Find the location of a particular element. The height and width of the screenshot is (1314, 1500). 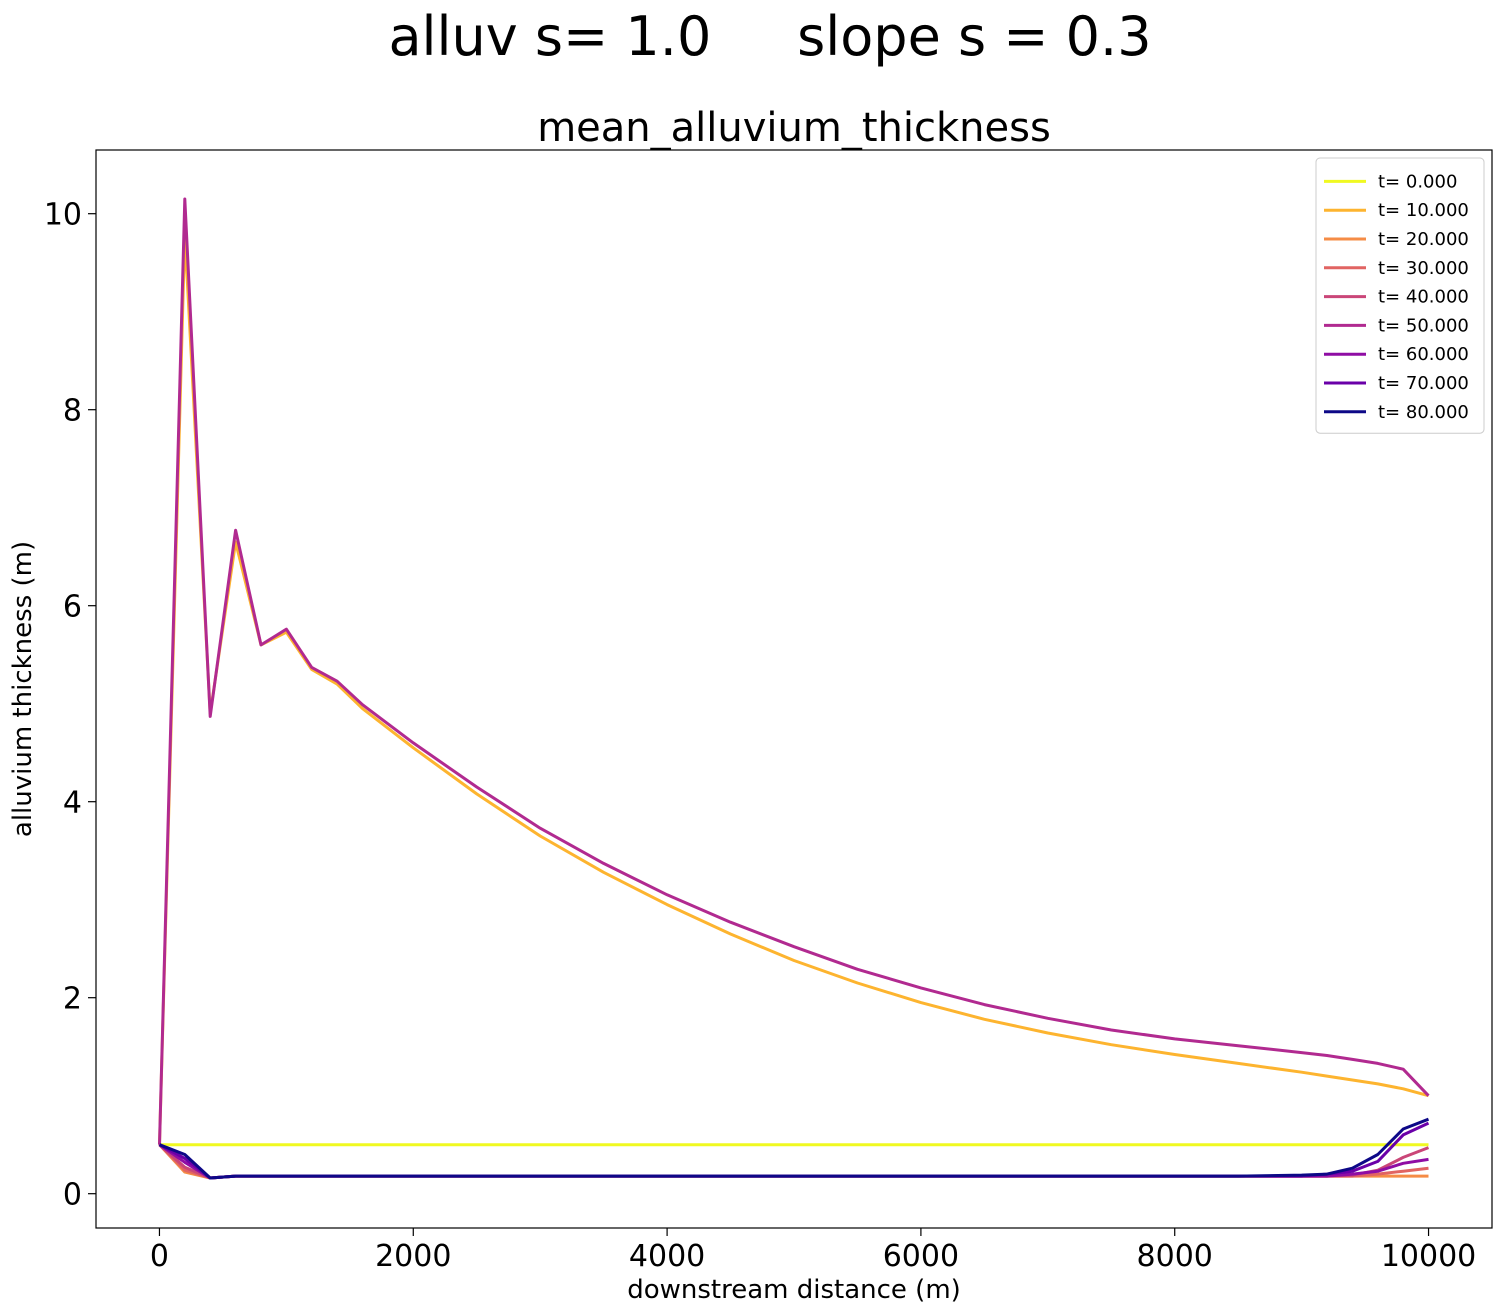

legend-entry: t= 50.000 is located at coordinates (1423, 325).